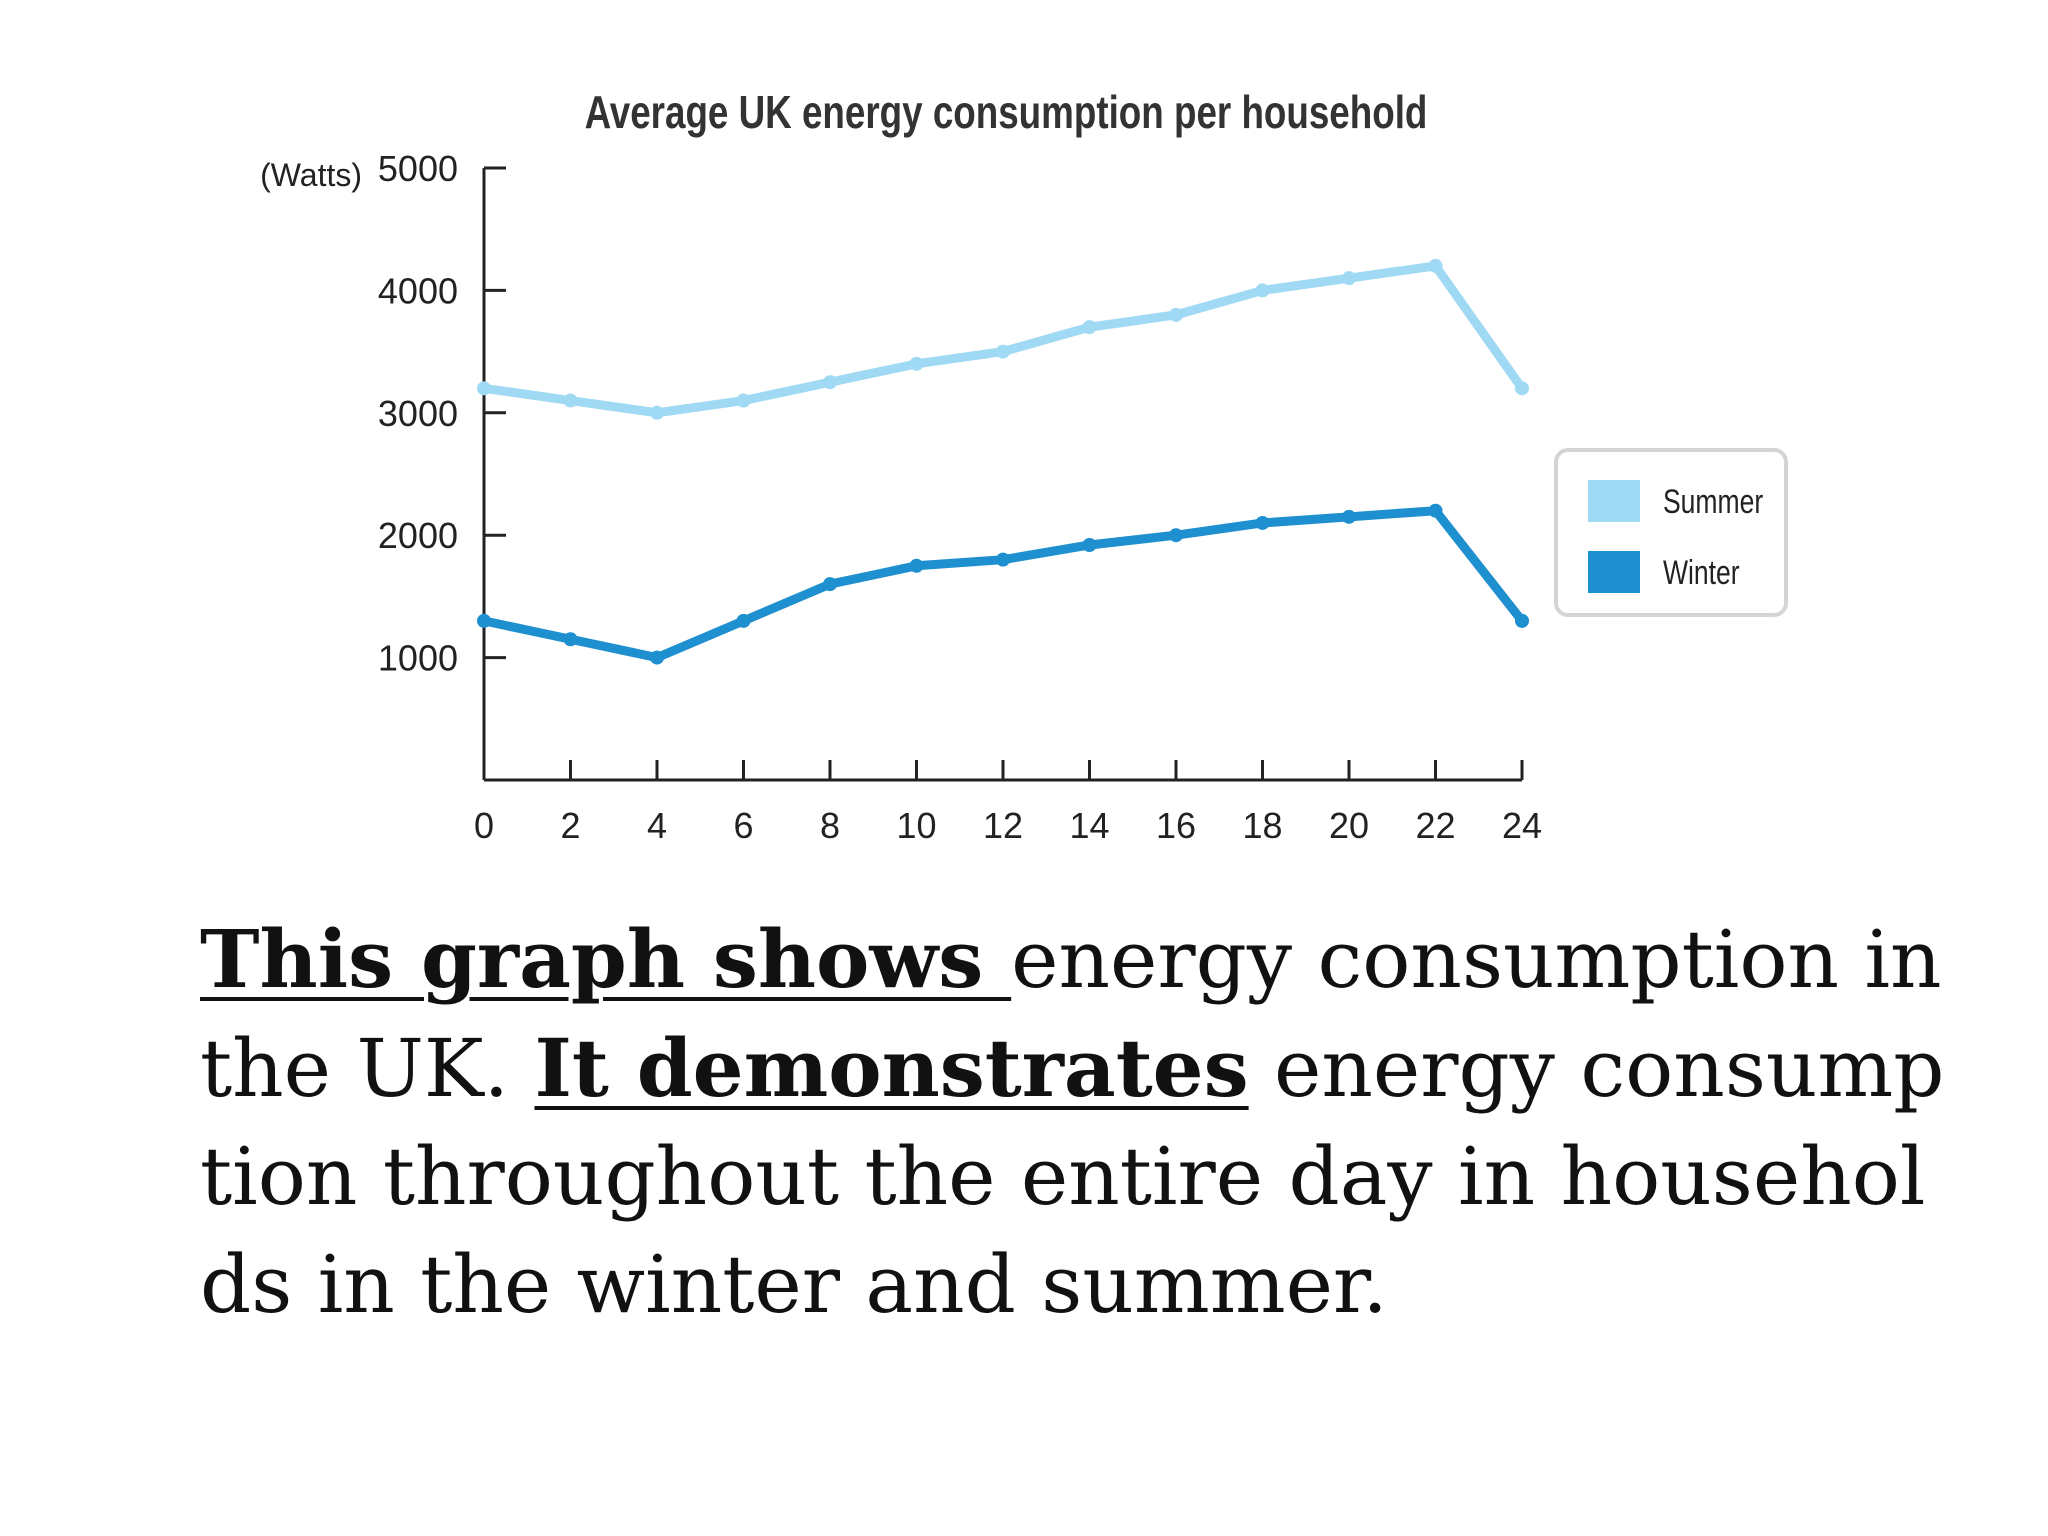 Image resolution: width=2048 pixels, height=1536 pixels. What do you see at coordinates (570, 825) in the screenshot?
I see `x-tick-label: 2` at bounding box center [570, 825].